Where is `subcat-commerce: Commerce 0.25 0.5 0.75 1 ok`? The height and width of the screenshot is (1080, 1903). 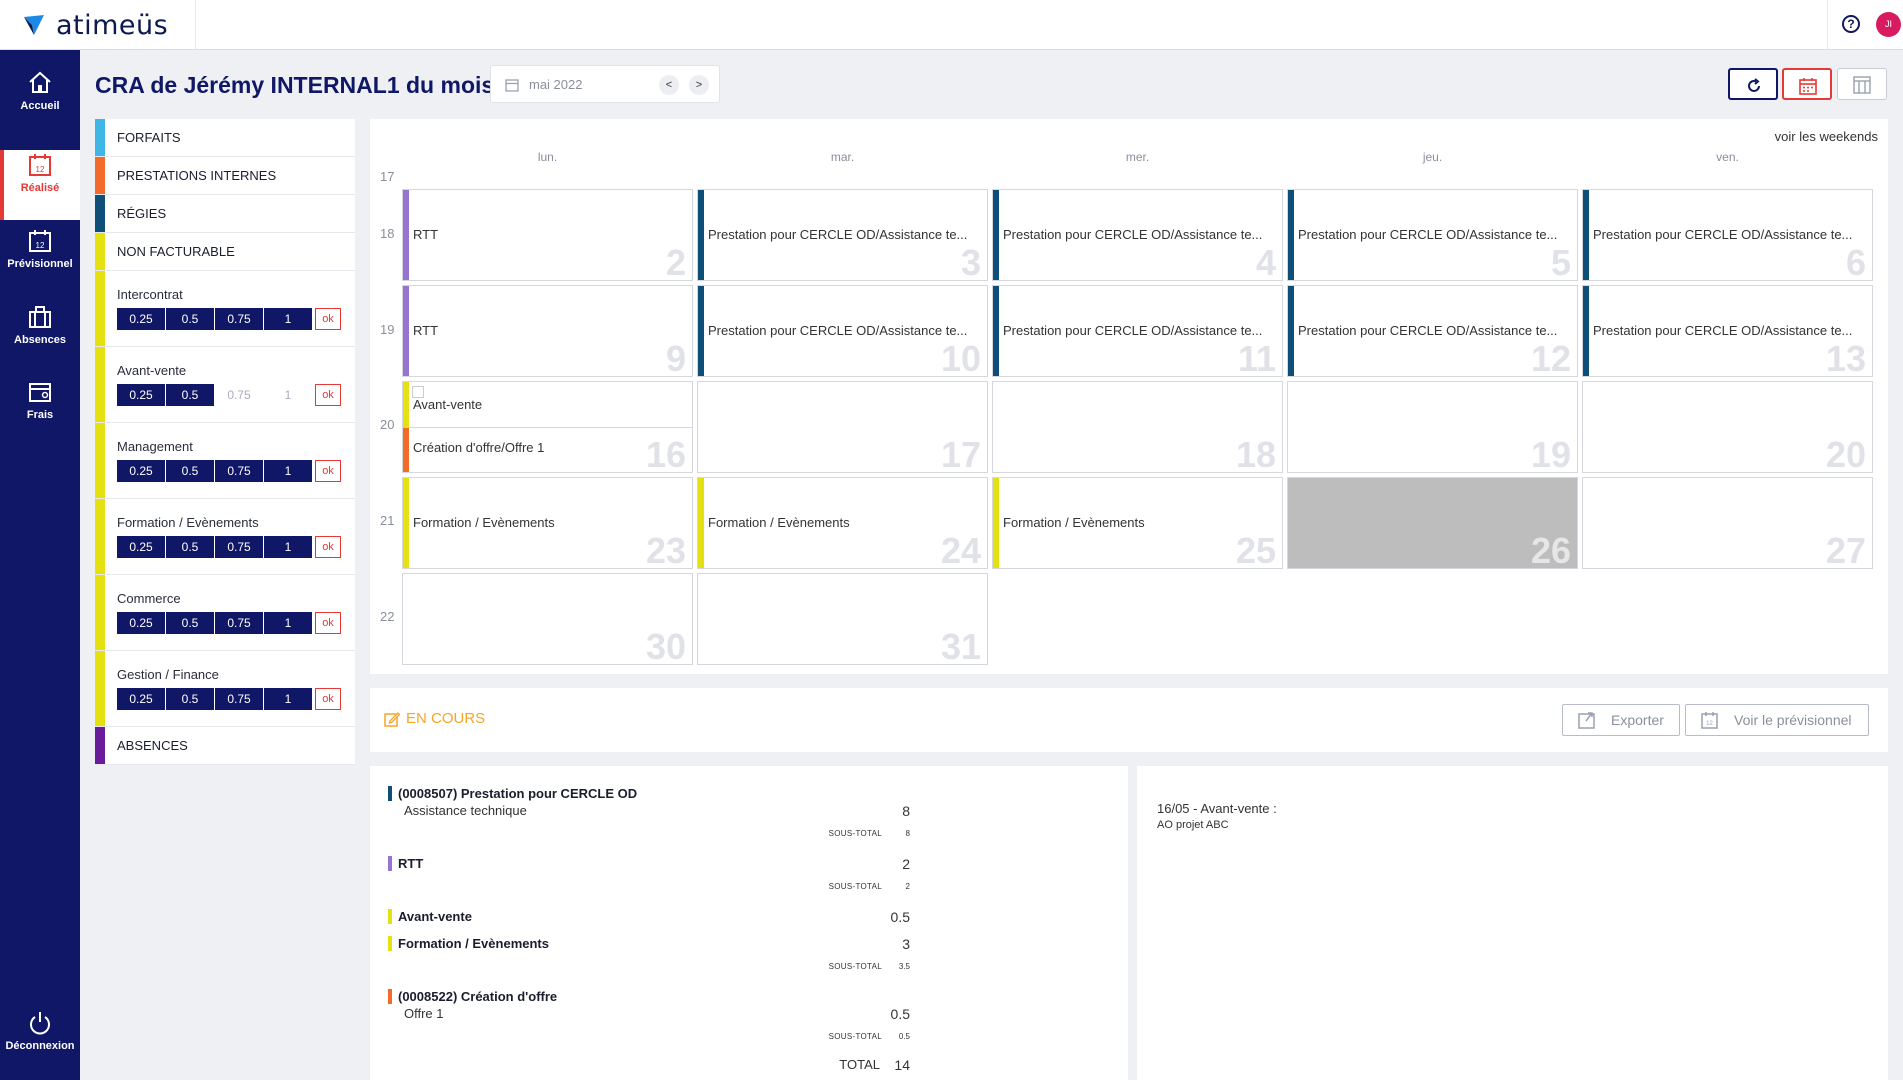
subcat-commerce: Commerce 0.25 0.5 0.75 1 ok is located at coordinates (225, 613).